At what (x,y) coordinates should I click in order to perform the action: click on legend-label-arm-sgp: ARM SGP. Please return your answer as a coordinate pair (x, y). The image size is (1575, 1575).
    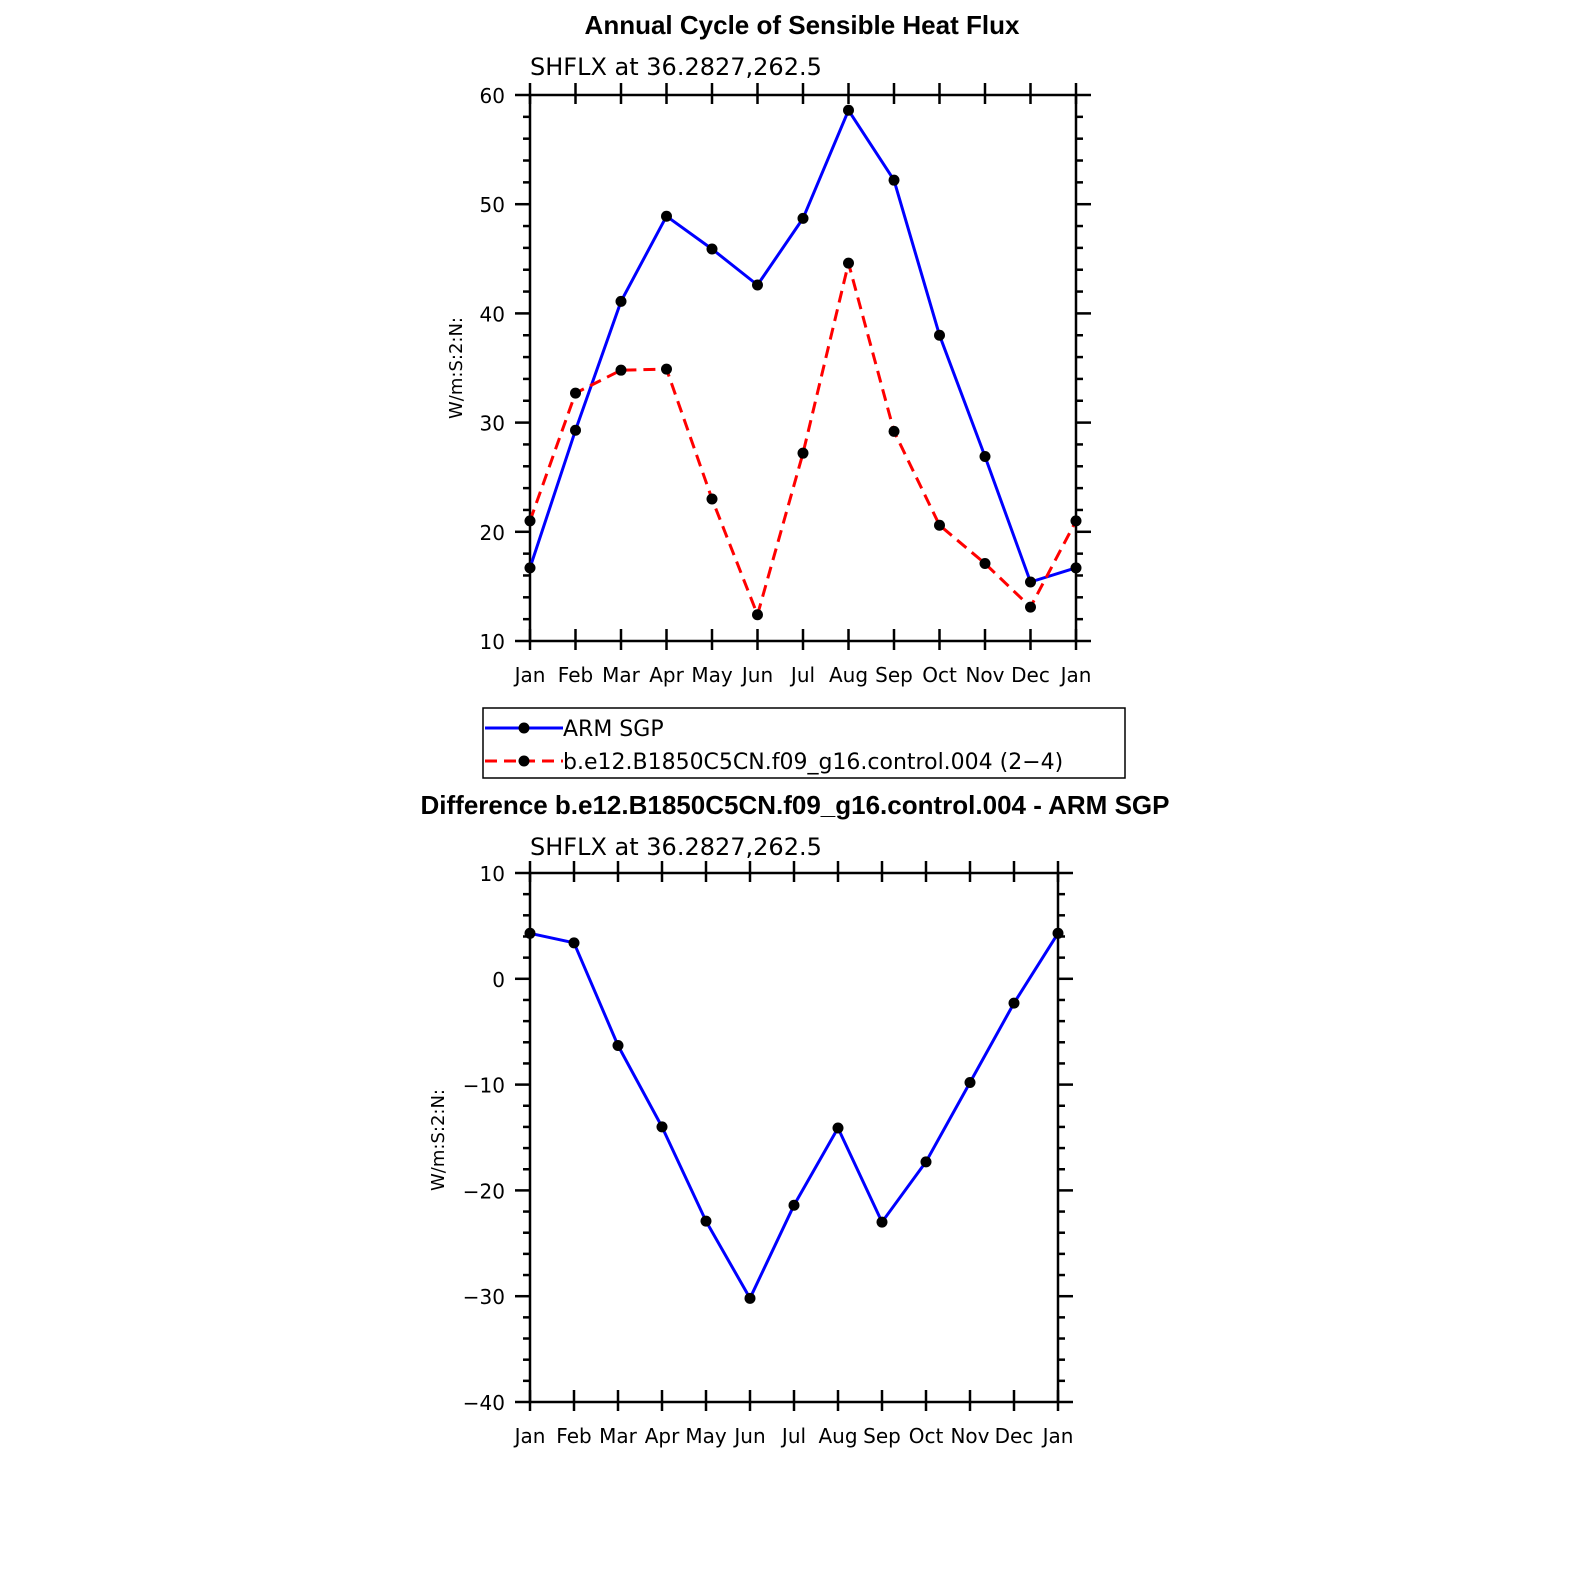
    Looking at the image, I should click on (613, 729).